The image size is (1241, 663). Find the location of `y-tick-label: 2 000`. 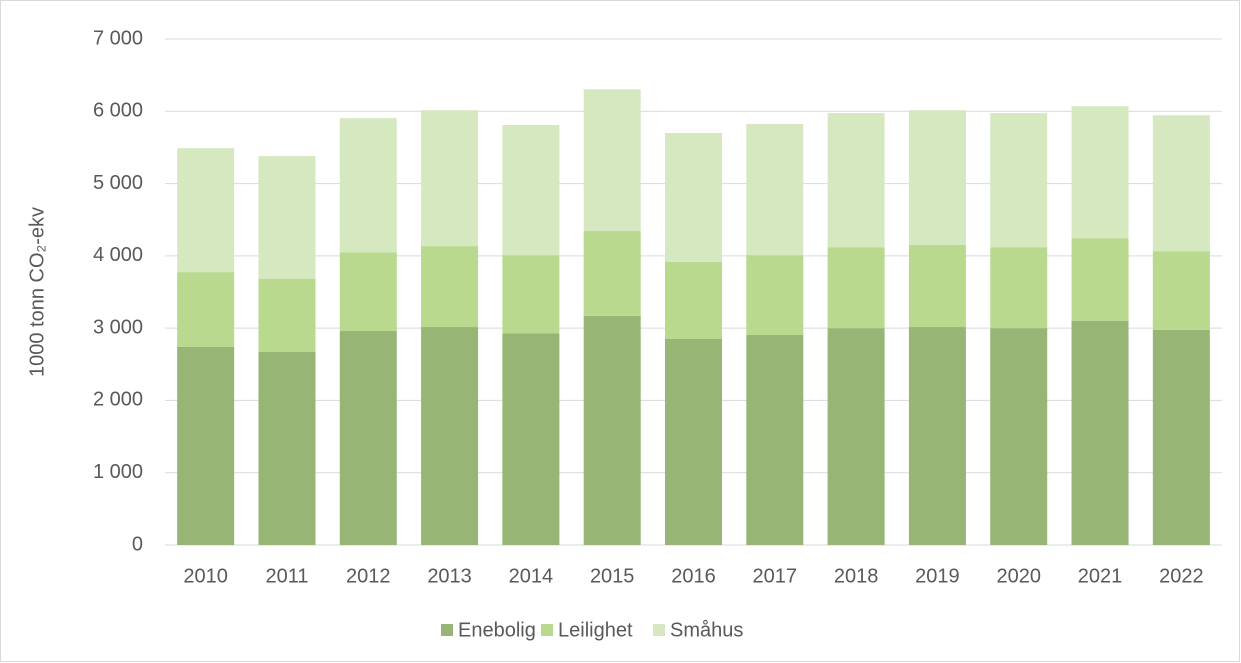

y-tick-label: 2 000 is located at coordinates (118, 400).